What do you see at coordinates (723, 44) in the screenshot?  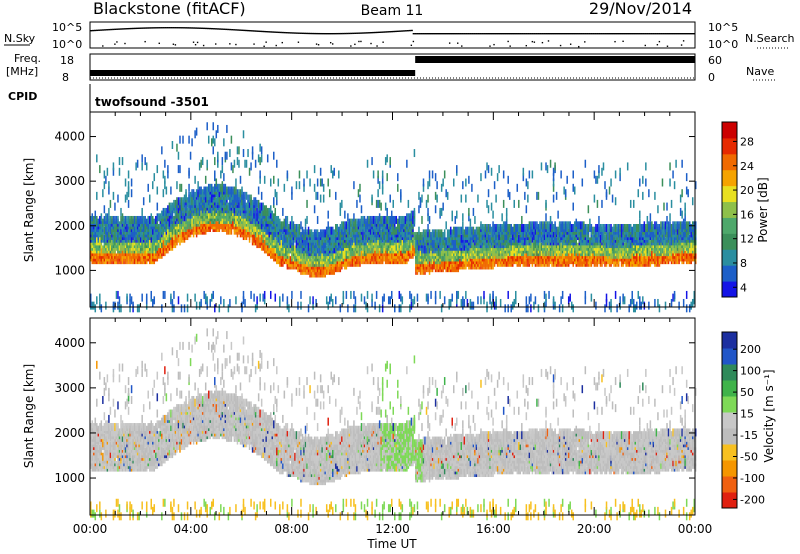 I see `search-tick-low: 10^0` at bounding box center [723, 44].